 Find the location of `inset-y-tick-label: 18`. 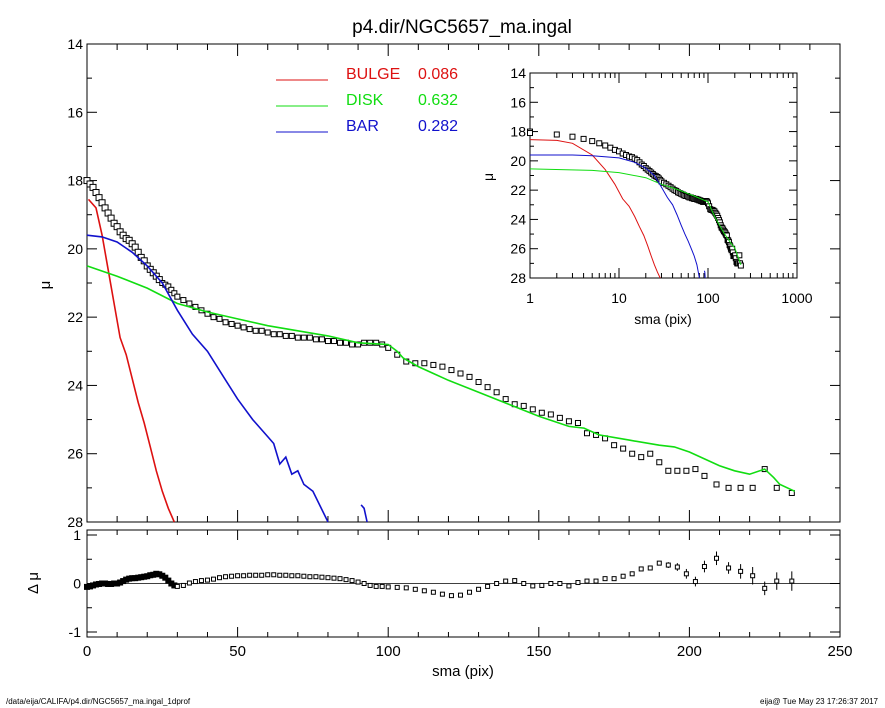

inset-y-tick-label: 18 is located at coordinates (518, 132).